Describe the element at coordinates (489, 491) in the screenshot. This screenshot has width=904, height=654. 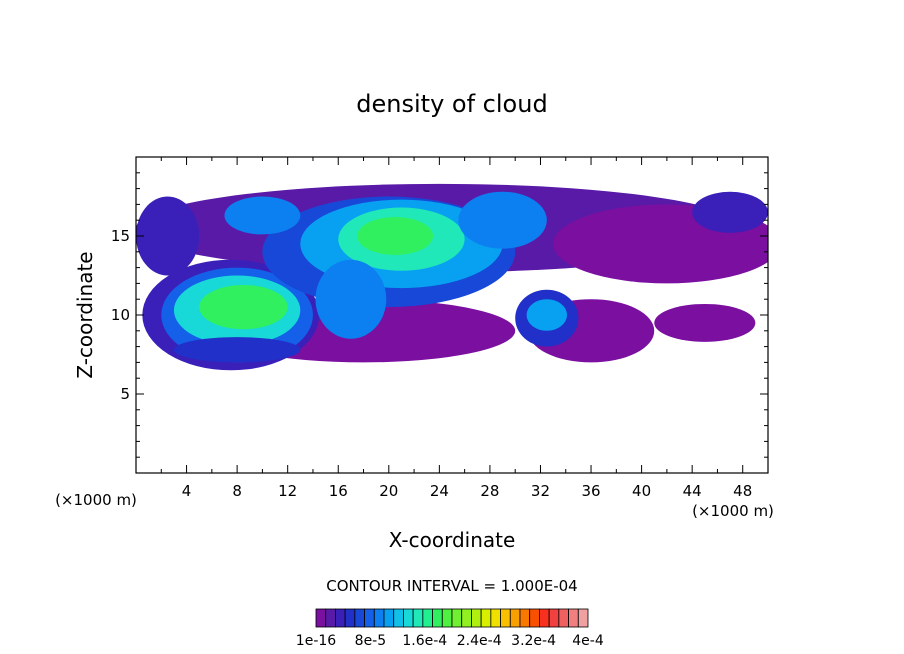
I see `x-tick-label: 28` at that location.